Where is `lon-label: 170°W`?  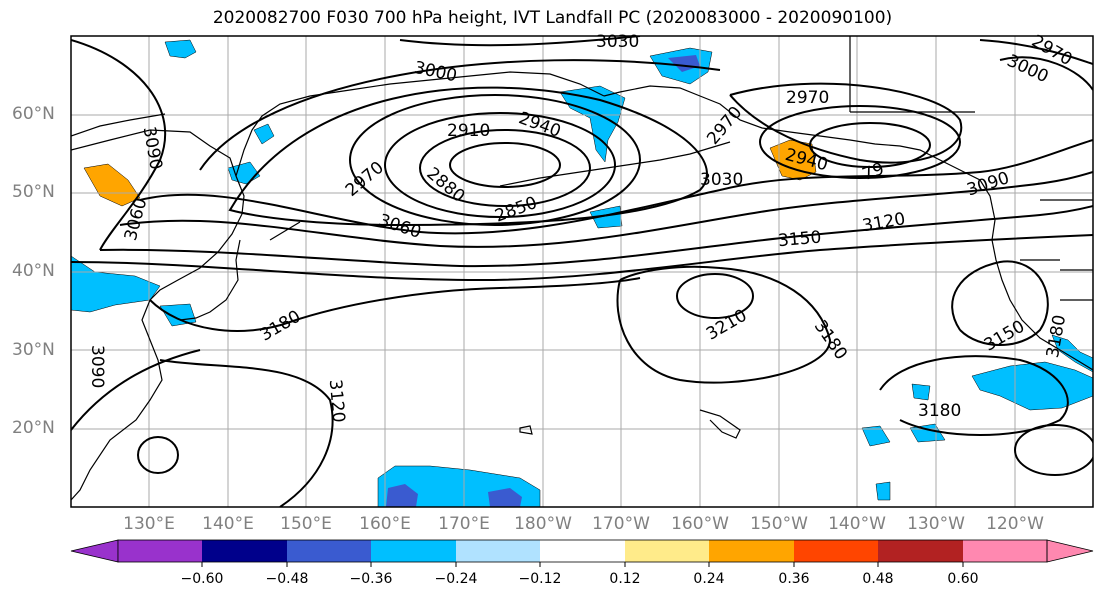
lon-label: 170°W is located at coordinates (621, 524).